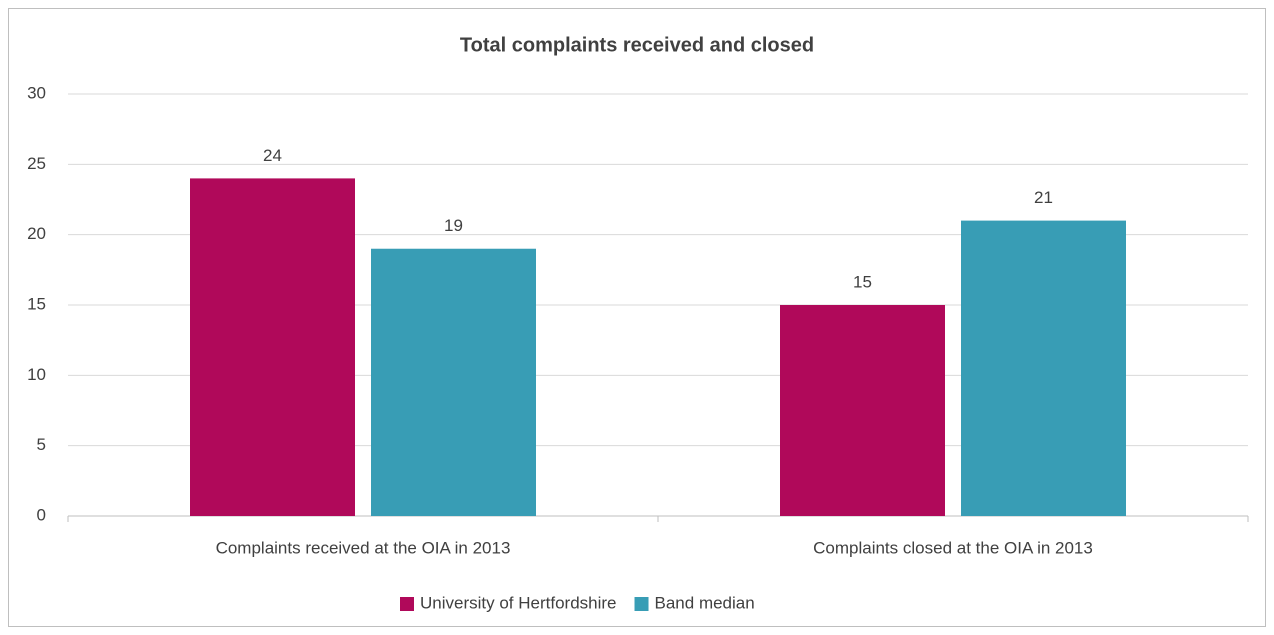 This screenshot has height=635, width=1274. What do you see at coordinates (518, 602) in the screenshot?
I see `legend-label: University of Hertfordshire` at bounding box center [518, 602].